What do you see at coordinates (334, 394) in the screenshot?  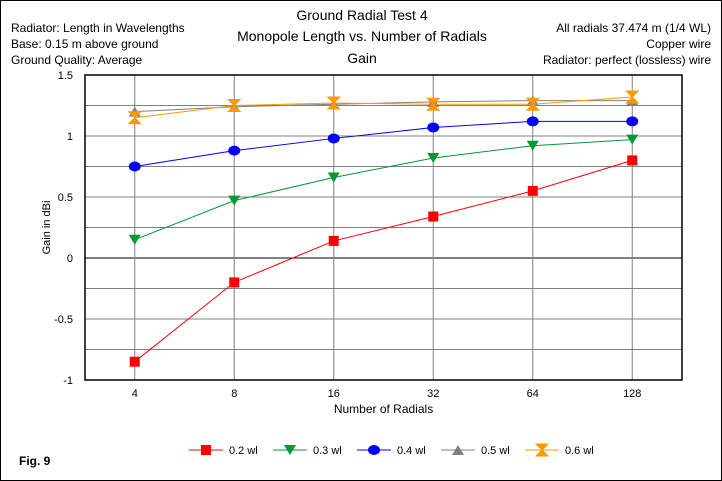 I see `x-tick-label: 16` at bounding box center [334, 394].